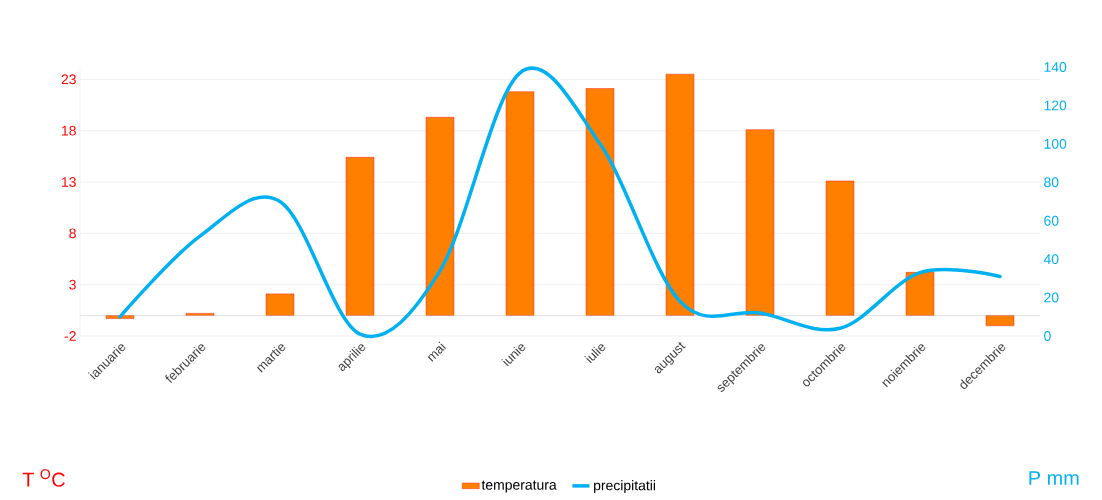 The width and height of the screenshot is (1102, 500). What do you see at coordinates (595, 354) in the screenshot?
I see `x-tick-label: iulie` at bounding box center [595, 354].